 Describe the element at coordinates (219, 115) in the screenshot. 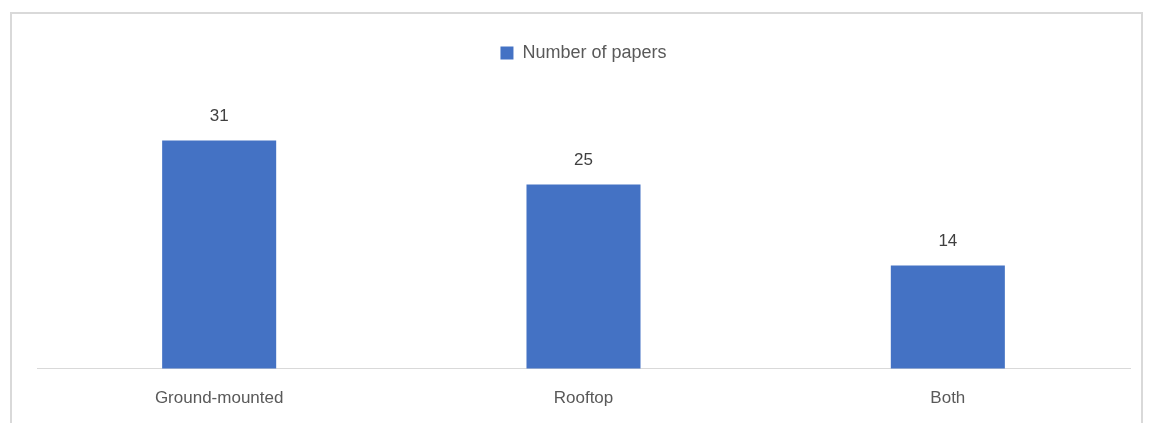

I see `data-label: 31` at that location.